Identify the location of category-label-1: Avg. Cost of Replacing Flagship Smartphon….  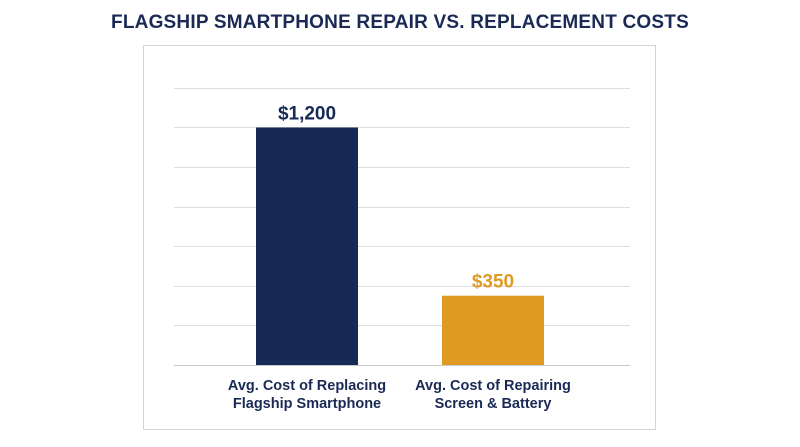
(307, 395).